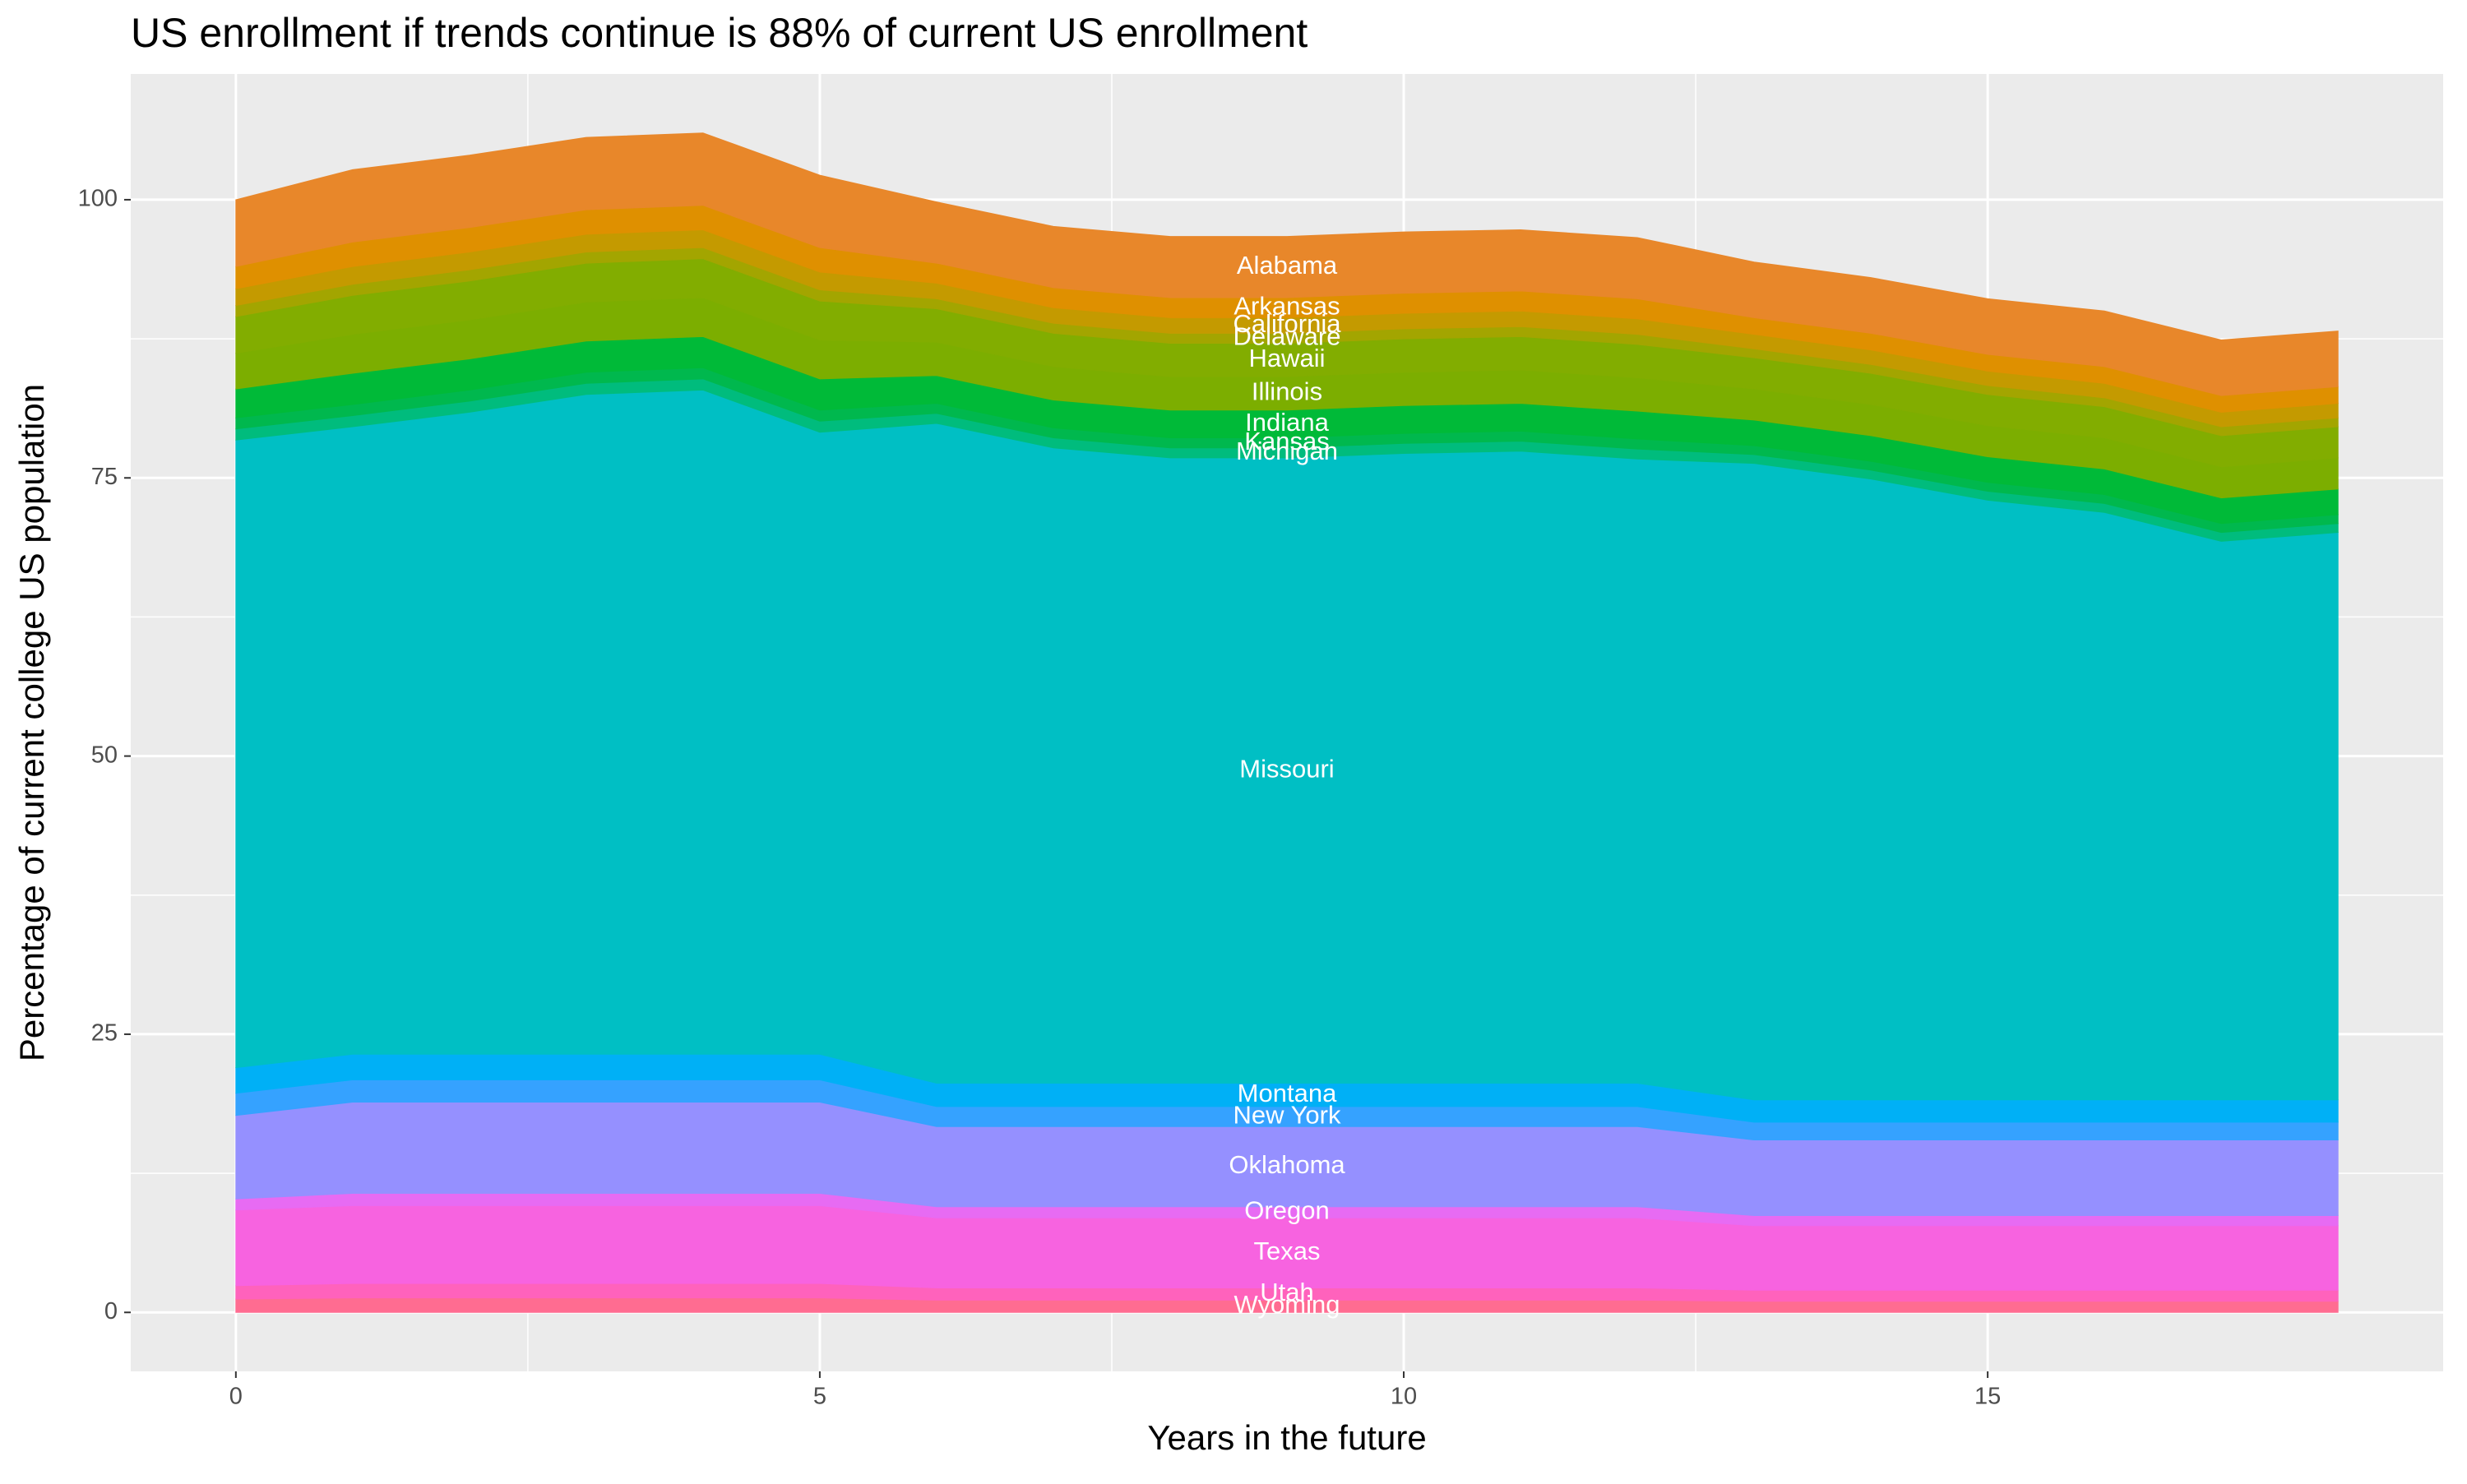  Describe the element at coordinates (1287, 441) in the screenshot. I see `band-label: Kansas` at that location.